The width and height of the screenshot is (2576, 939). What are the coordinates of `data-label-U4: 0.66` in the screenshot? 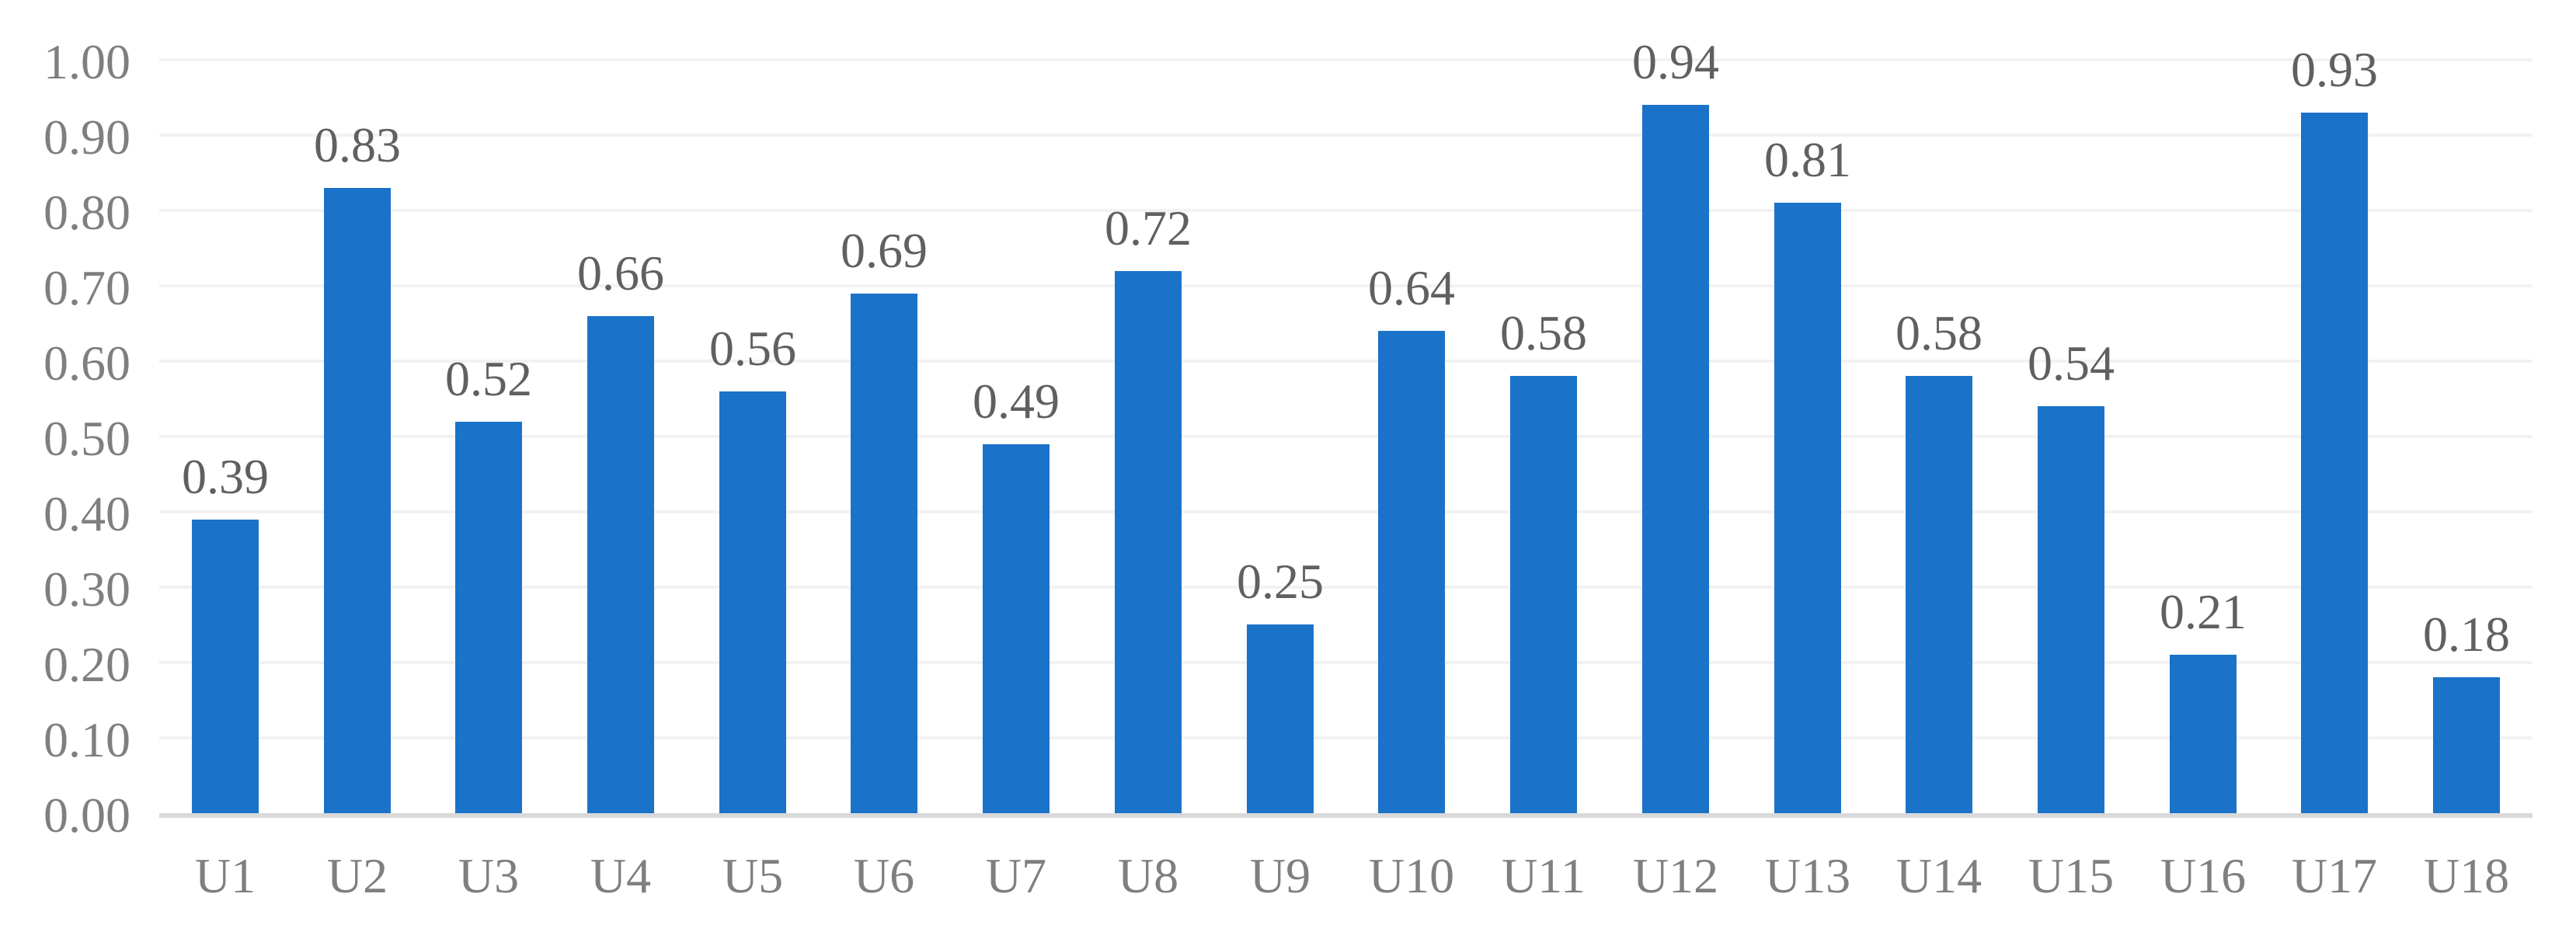 It's located at (620, 273).